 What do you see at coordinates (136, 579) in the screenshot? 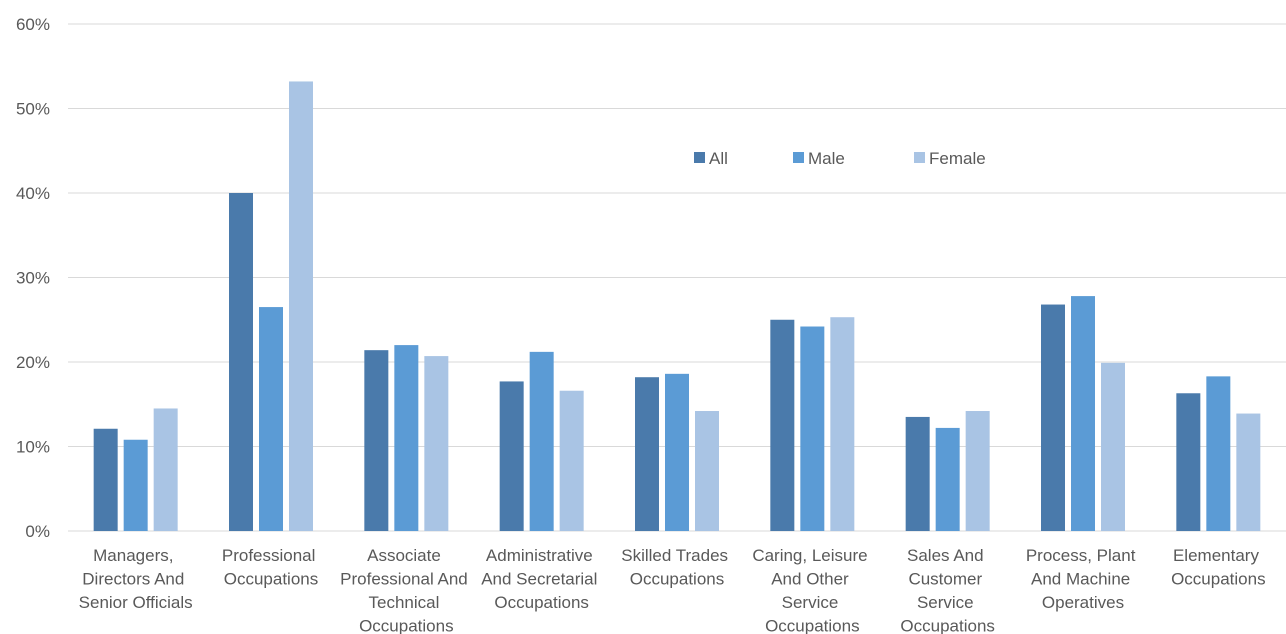
I see `x-tick-label: Managers, Directors And Senior Officials` at bounding box center [136, 579].